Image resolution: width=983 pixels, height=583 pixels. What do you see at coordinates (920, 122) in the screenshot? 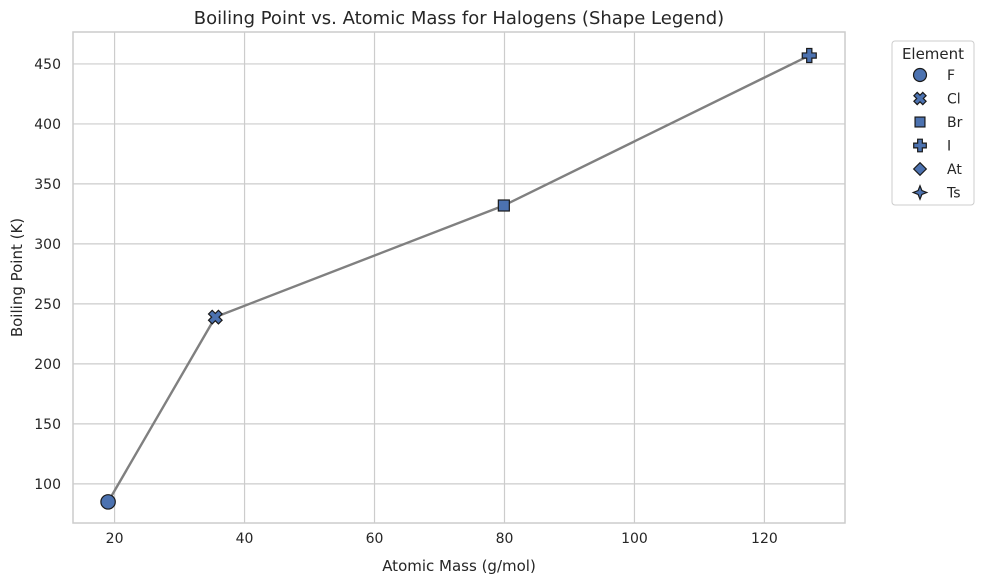
I see `legend-marker-br` at bounding box center [920, 122].